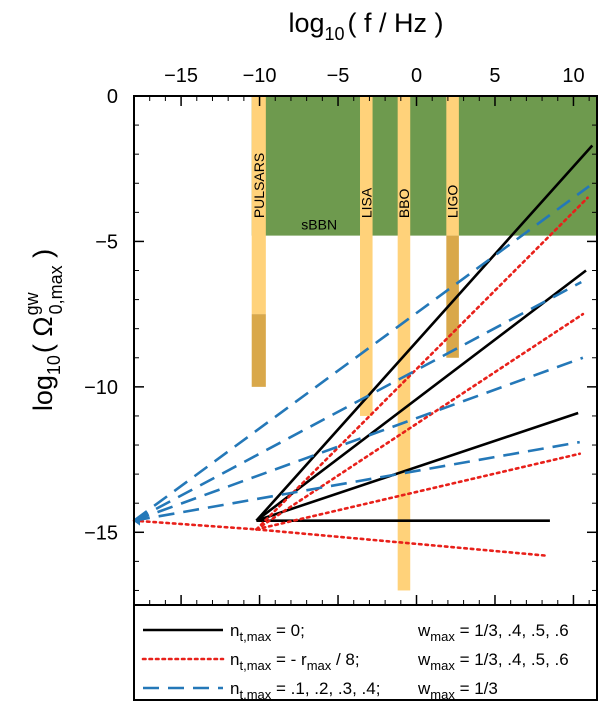  I want to click on pulsars-label: PULSARS, so click(259, 185).